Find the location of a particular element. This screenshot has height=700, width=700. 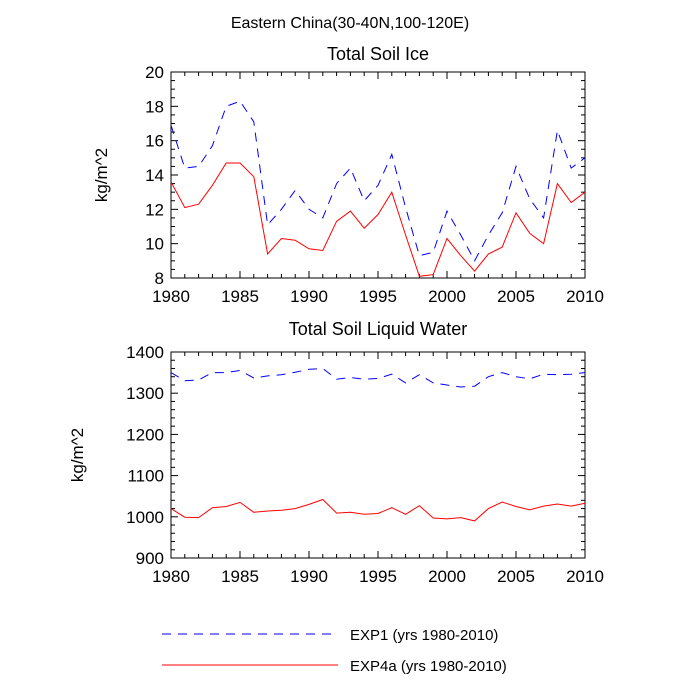

y-tick-label: 1400 is located at coordinates (145, 352).